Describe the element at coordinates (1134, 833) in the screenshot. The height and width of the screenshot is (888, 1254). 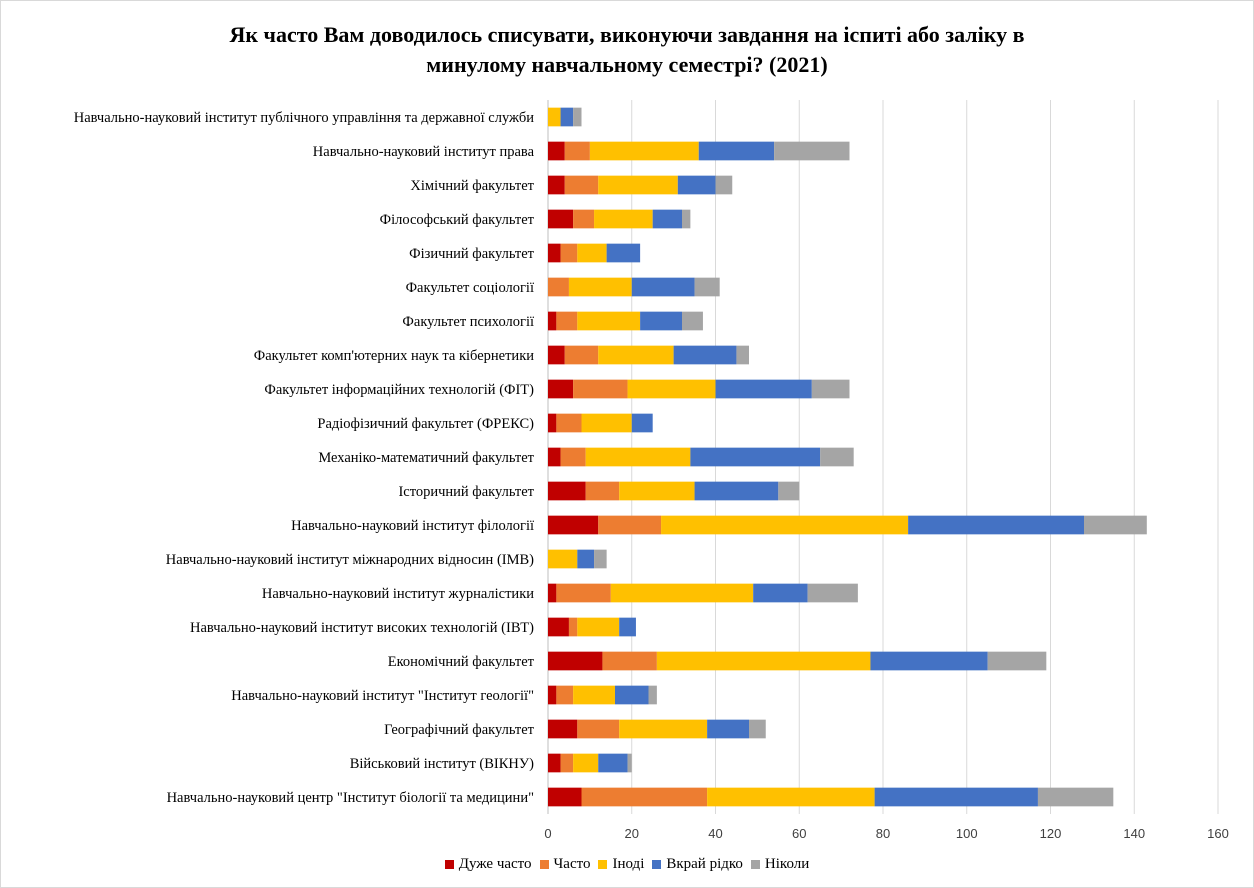
I see `x-tick-label: 140` at that location.